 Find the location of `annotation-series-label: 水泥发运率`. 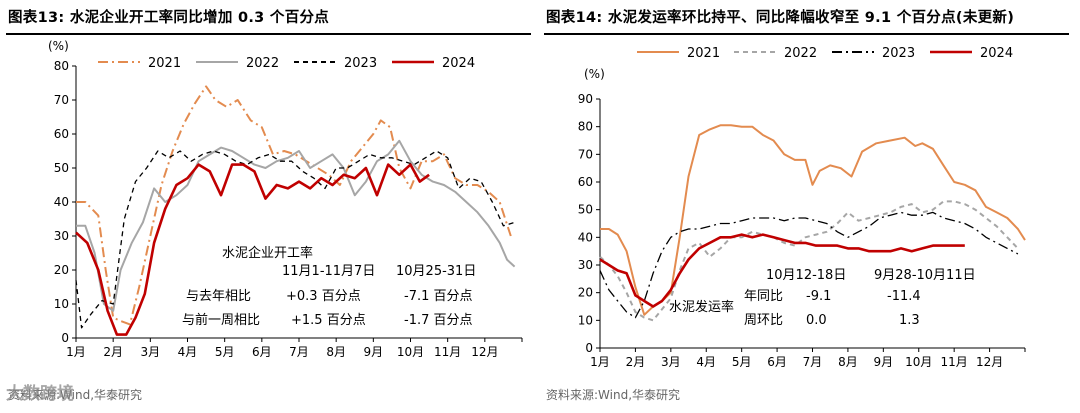

annotation-series-label: 水泥发运率 is located at coordinates (701, 307).